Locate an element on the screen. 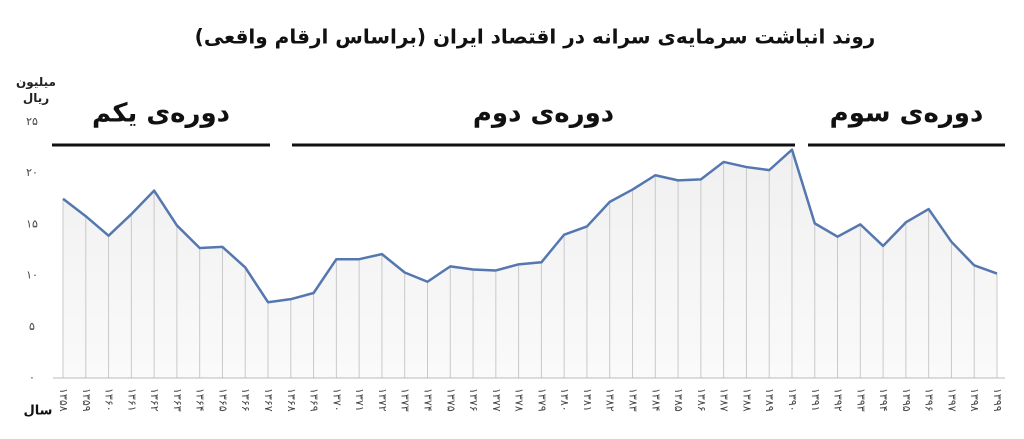  x-tick-label: ۱۳۸۴ is located at coordinates (655, 400).